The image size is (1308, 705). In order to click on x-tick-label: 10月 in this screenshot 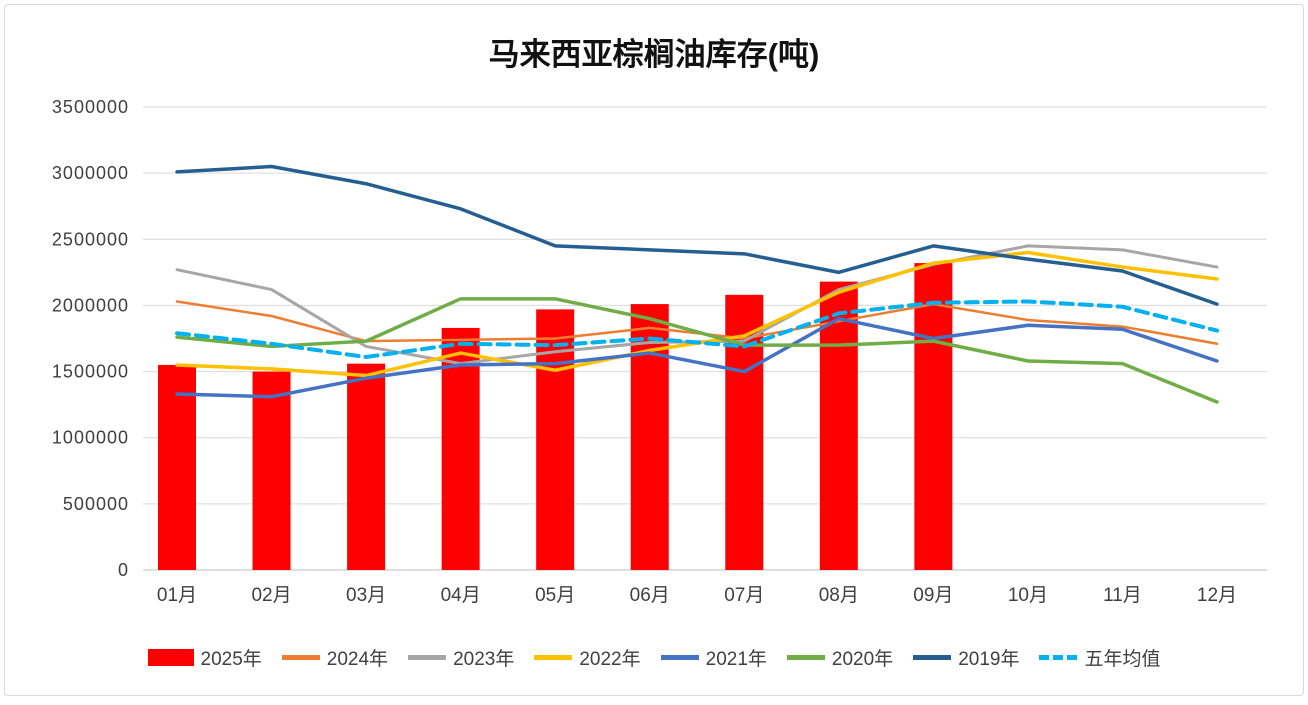, I will do `click(1028, 595)`.